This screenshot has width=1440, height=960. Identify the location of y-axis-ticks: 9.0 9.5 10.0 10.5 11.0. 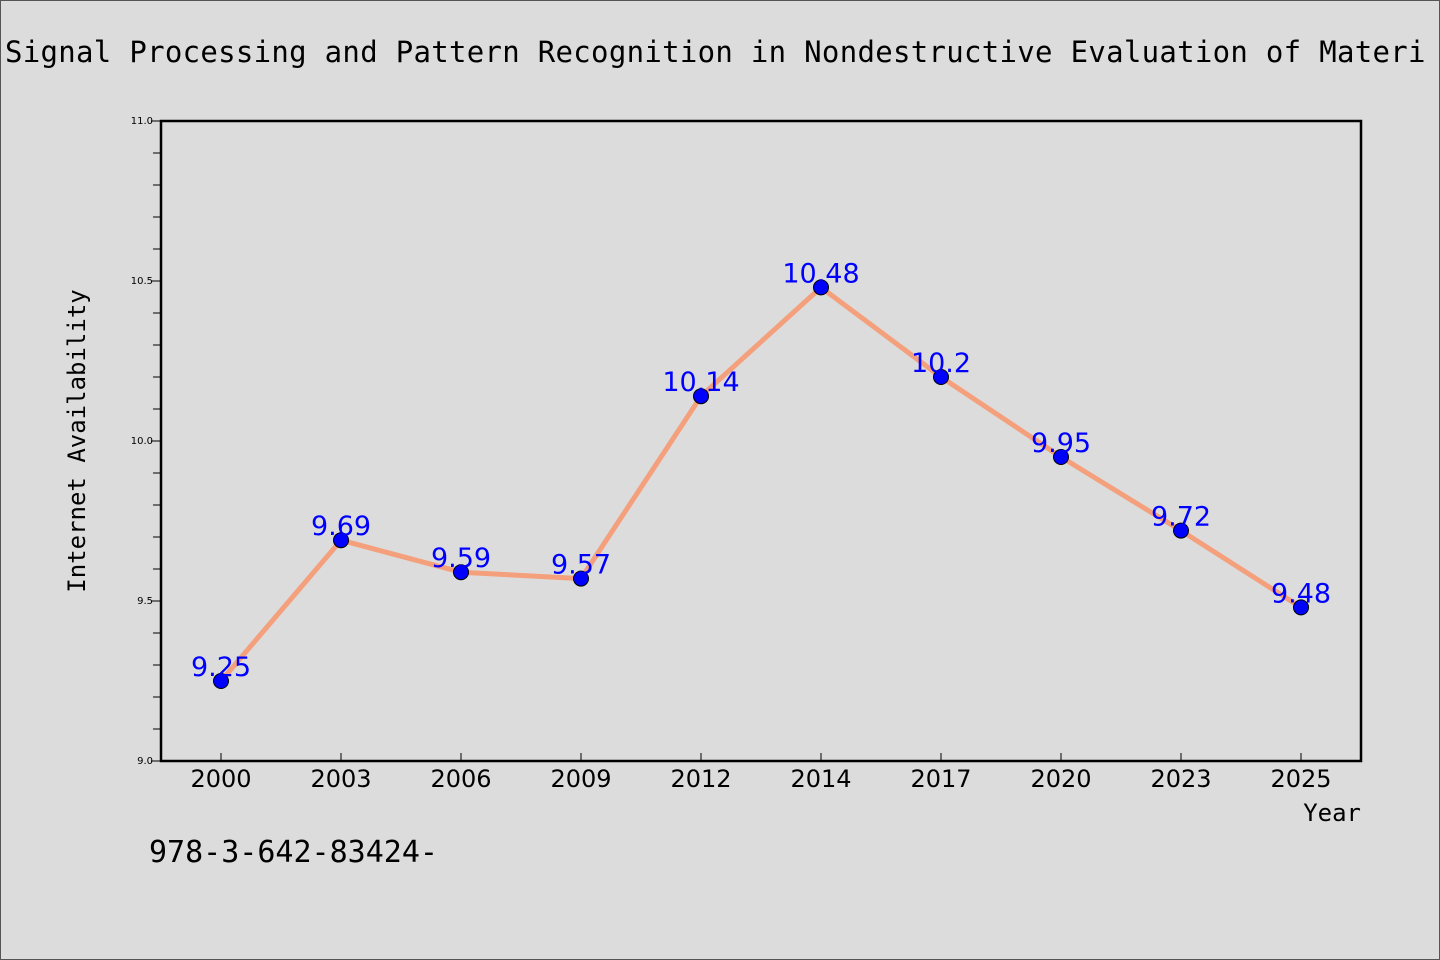
(146, 441).